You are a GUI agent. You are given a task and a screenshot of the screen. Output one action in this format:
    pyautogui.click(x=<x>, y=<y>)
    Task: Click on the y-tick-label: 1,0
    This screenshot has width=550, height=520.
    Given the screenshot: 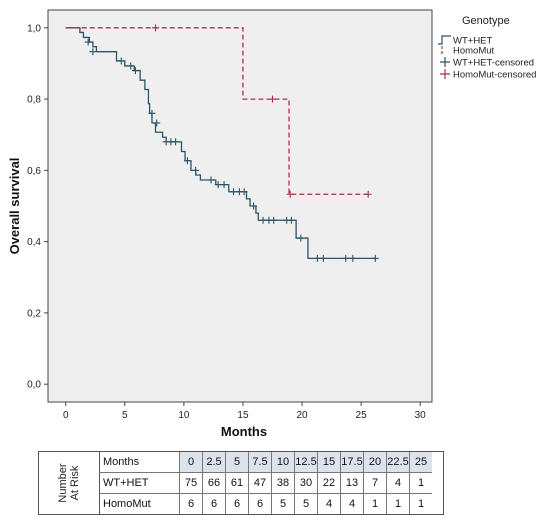 What is the action you would take?
    pyautogui.click(x=34, y=28)
    